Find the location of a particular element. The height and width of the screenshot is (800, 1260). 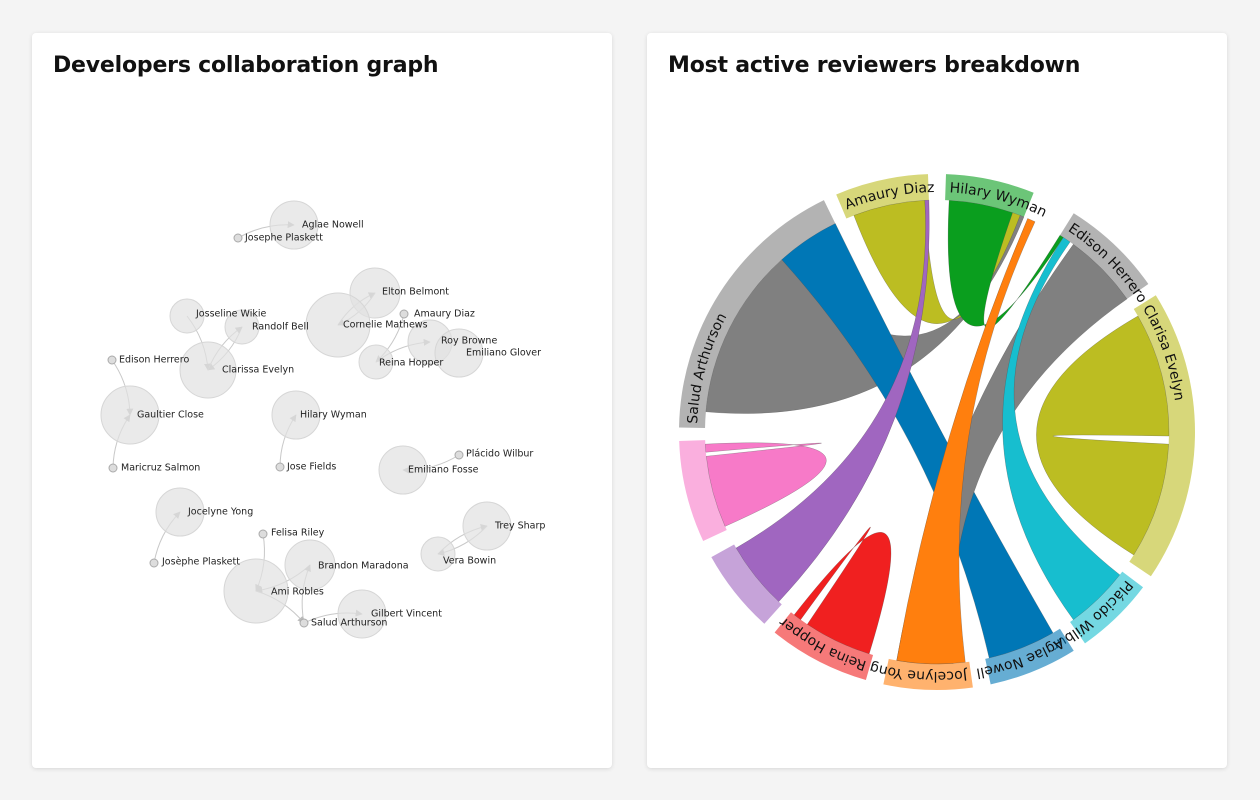

node-label: Ami Robles is located at coordinates (297, 592).